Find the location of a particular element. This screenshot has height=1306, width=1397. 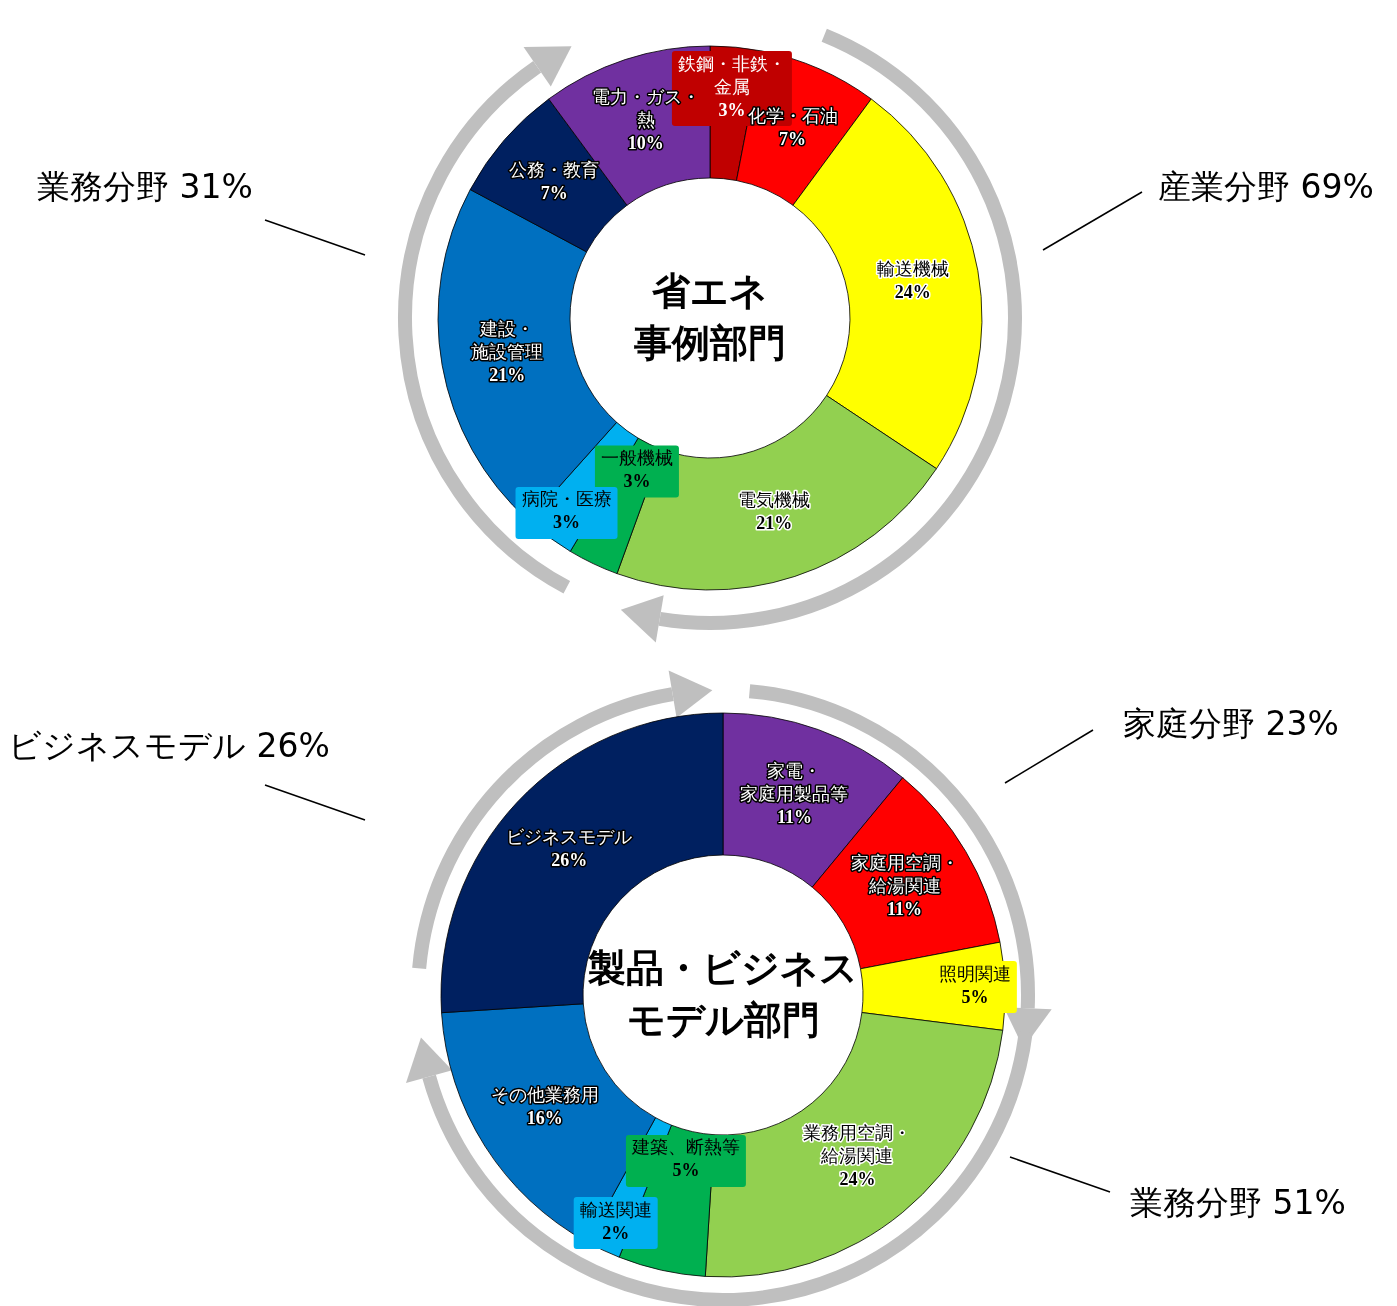

text: 業務分野 51% is located at coordinates (1238, 1202).